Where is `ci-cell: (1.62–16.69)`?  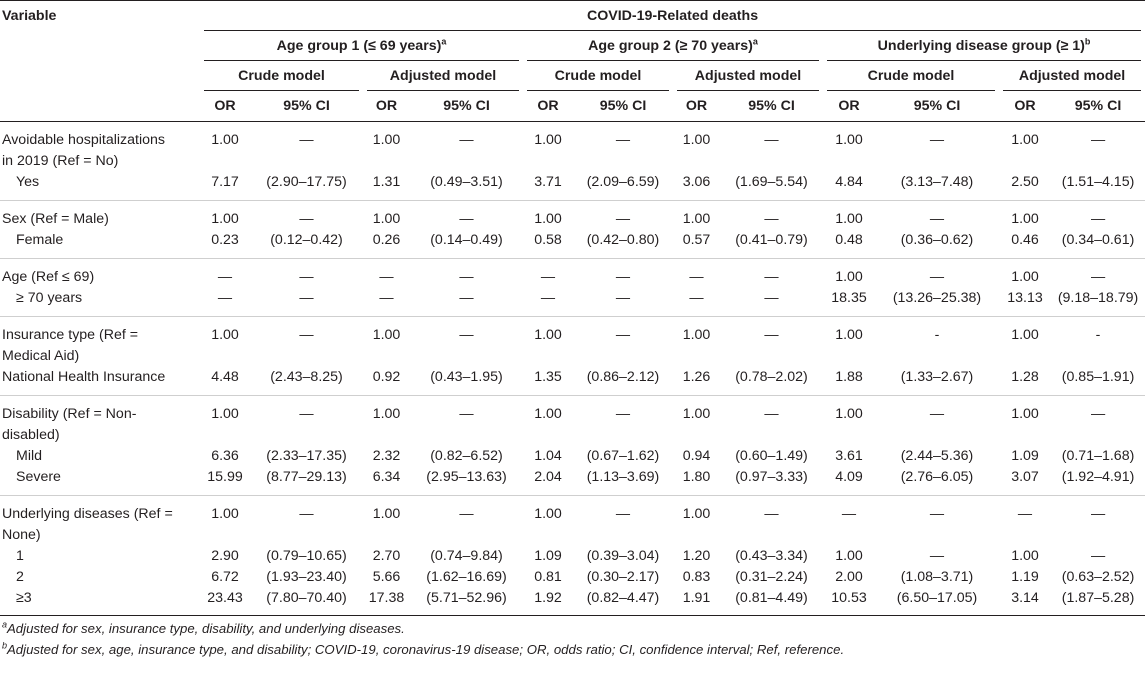
ci-cell: (1.62–16.69) is located at coordinates (466, 577).